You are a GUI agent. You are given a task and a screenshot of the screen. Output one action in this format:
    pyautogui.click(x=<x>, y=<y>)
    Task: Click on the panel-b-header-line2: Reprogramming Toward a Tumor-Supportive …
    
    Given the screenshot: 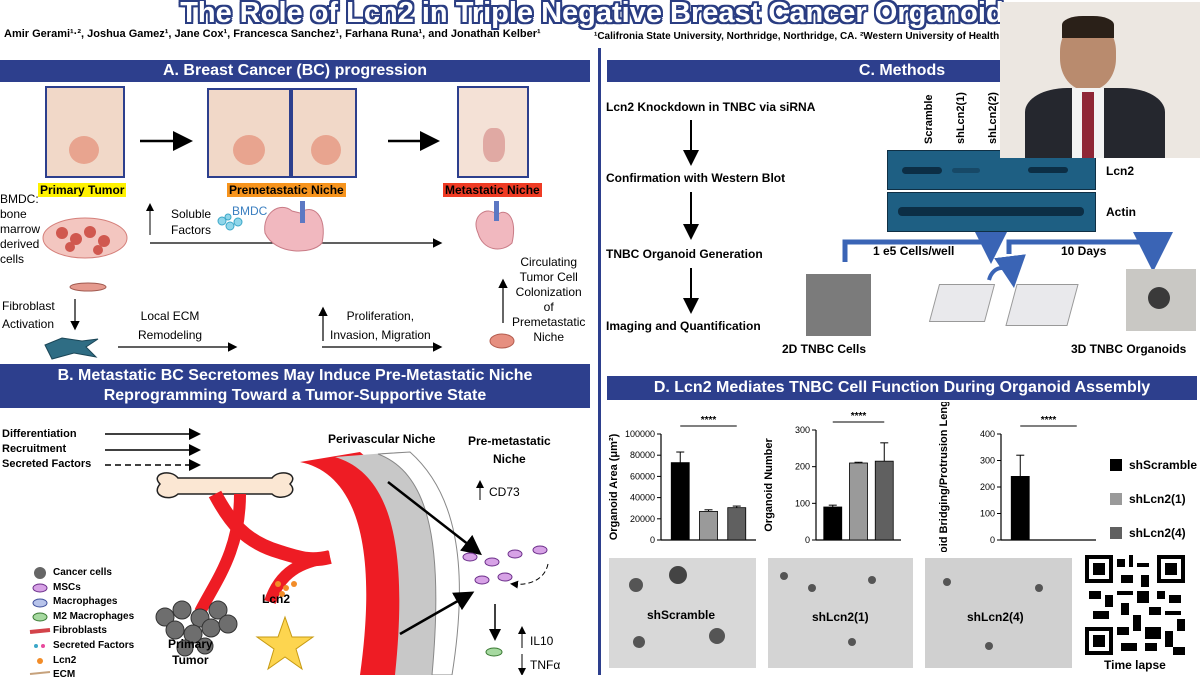 What is the action you would take?
    pyautogui.click(x=295, y=395)
    